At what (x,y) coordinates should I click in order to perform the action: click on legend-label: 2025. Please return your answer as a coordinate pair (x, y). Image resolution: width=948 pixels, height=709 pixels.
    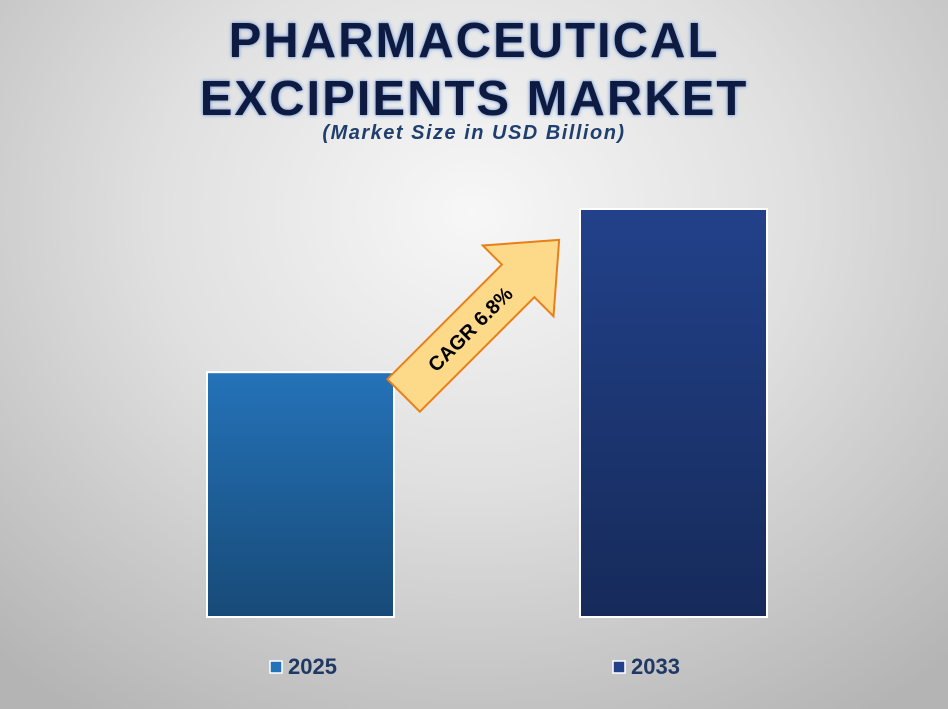
    Looking at the image, I should click on (312, 666).